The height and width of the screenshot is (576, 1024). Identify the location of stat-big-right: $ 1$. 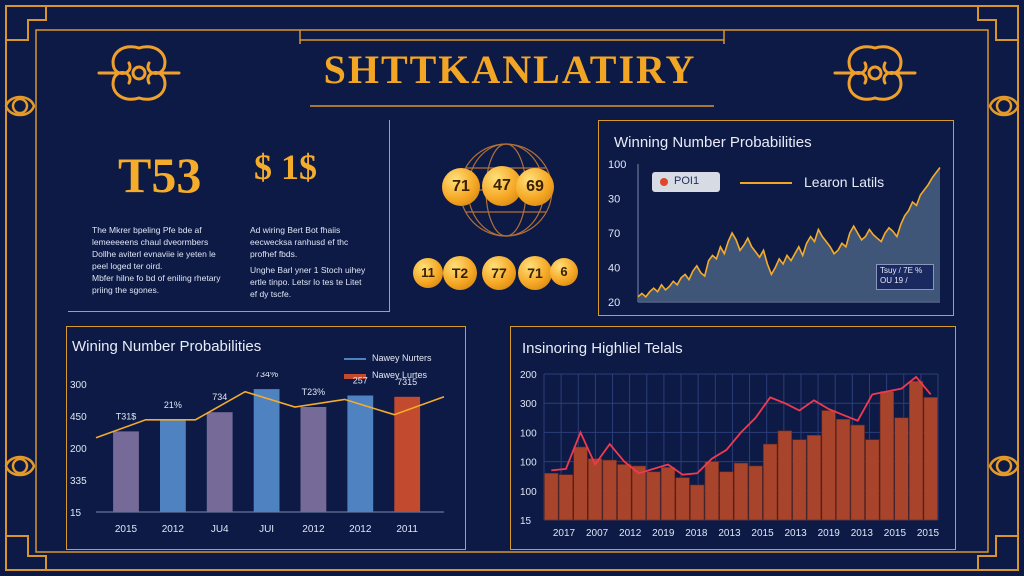
(285, 167).